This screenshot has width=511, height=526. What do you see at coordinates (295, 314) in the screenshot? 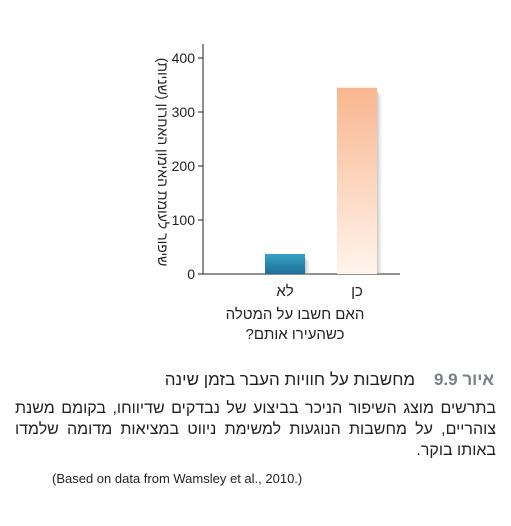
I see `x-axis-title-line-1: האם חשבו על המטלה` at bounding box center [295, 314].